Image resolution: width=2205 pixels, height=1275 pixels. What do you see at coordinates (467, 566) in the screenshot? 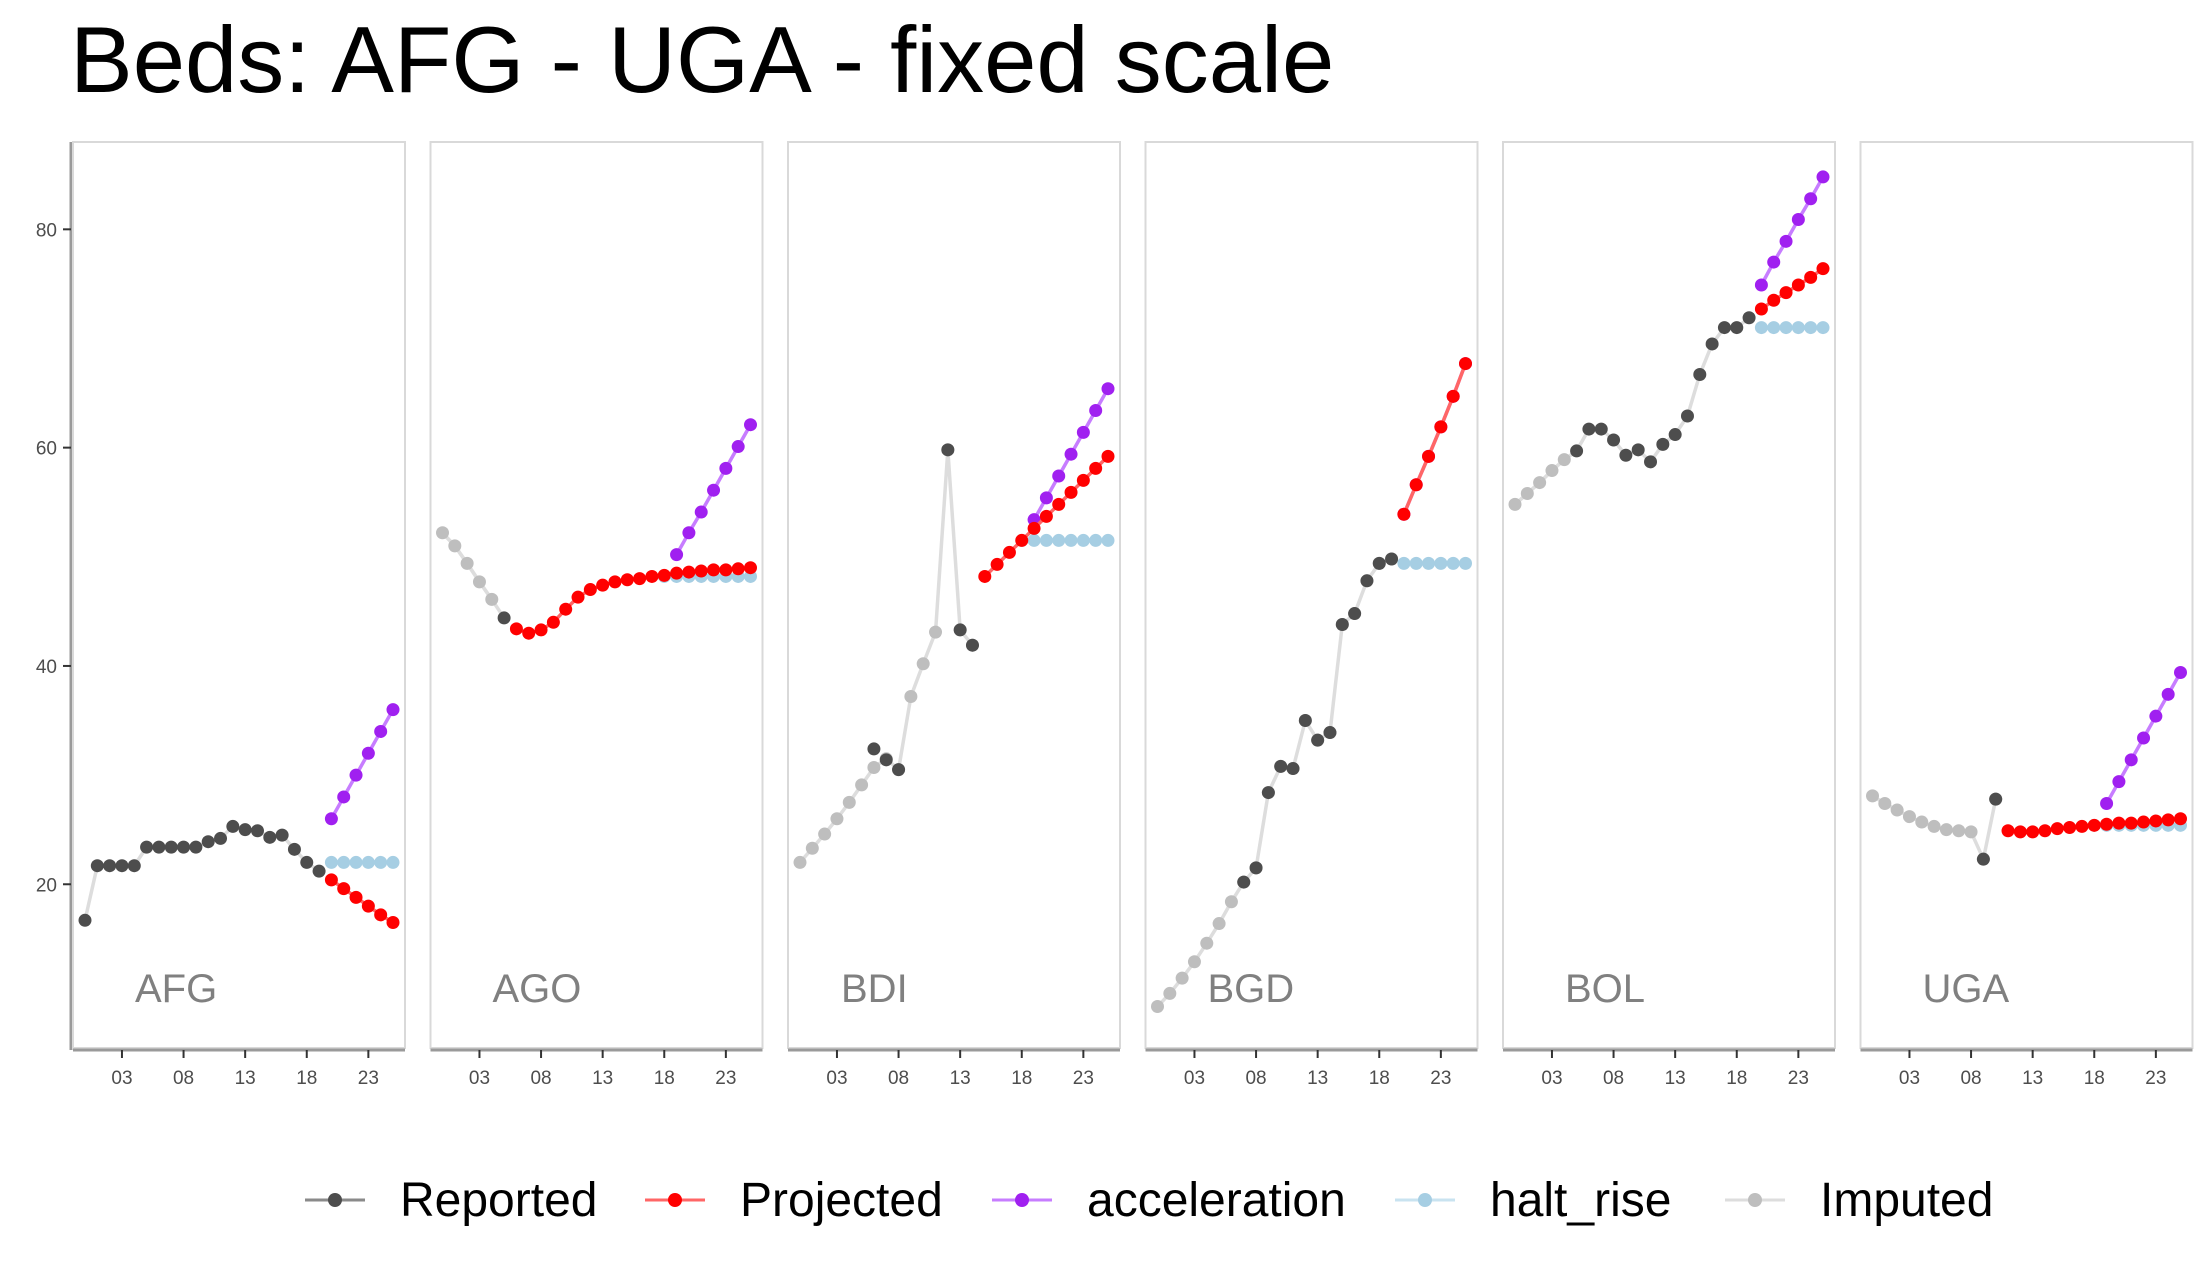
I see `series-imputed` at bounding box center [467, 566].